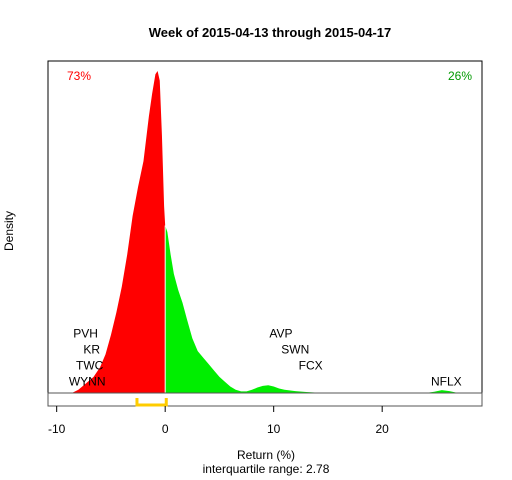  Describe the element at coordinates (295, 350) in the screenshot. I see `stock-label-swn: SWN` at that location.